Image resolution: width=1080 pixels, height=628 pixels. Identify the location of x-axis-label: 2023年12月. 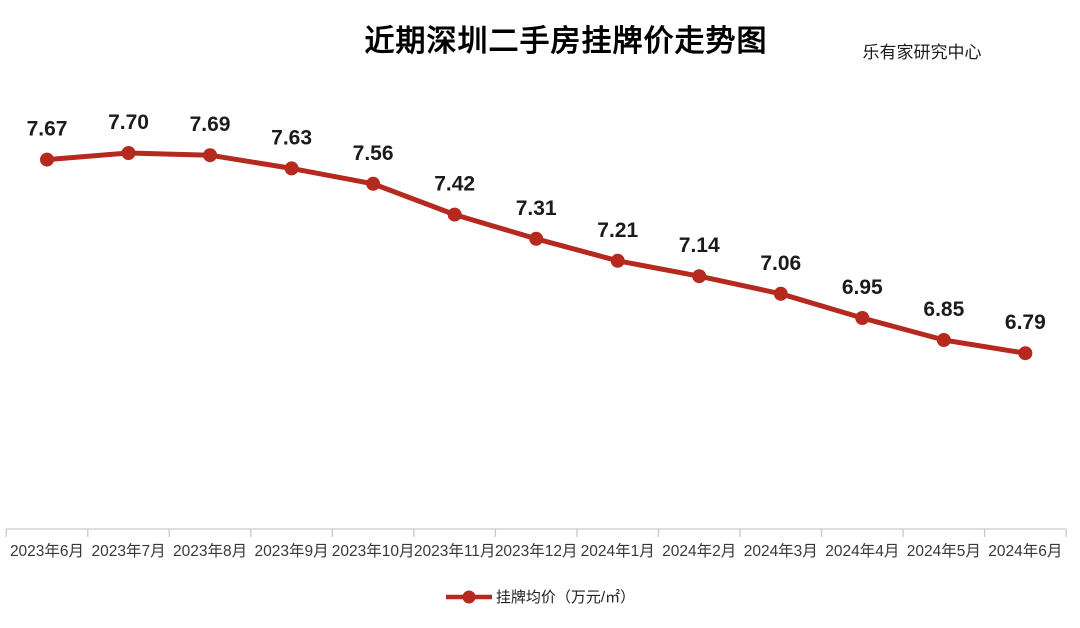
(536, 551).